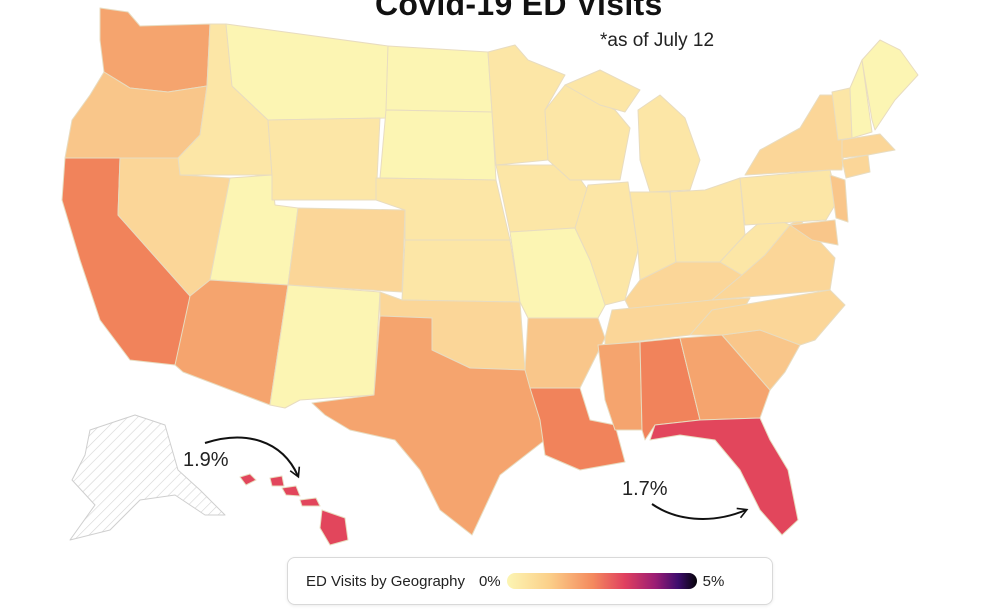  I want to click on state-arizona, so click(231, 342).